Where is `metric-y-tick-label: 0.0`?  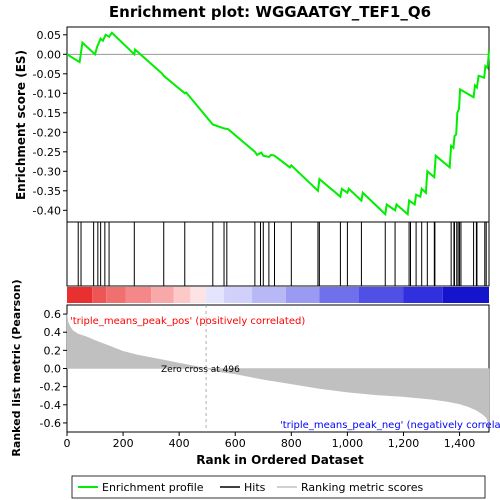 metric-y-tick-label: 0.0 is located at coordinates (53, 369).